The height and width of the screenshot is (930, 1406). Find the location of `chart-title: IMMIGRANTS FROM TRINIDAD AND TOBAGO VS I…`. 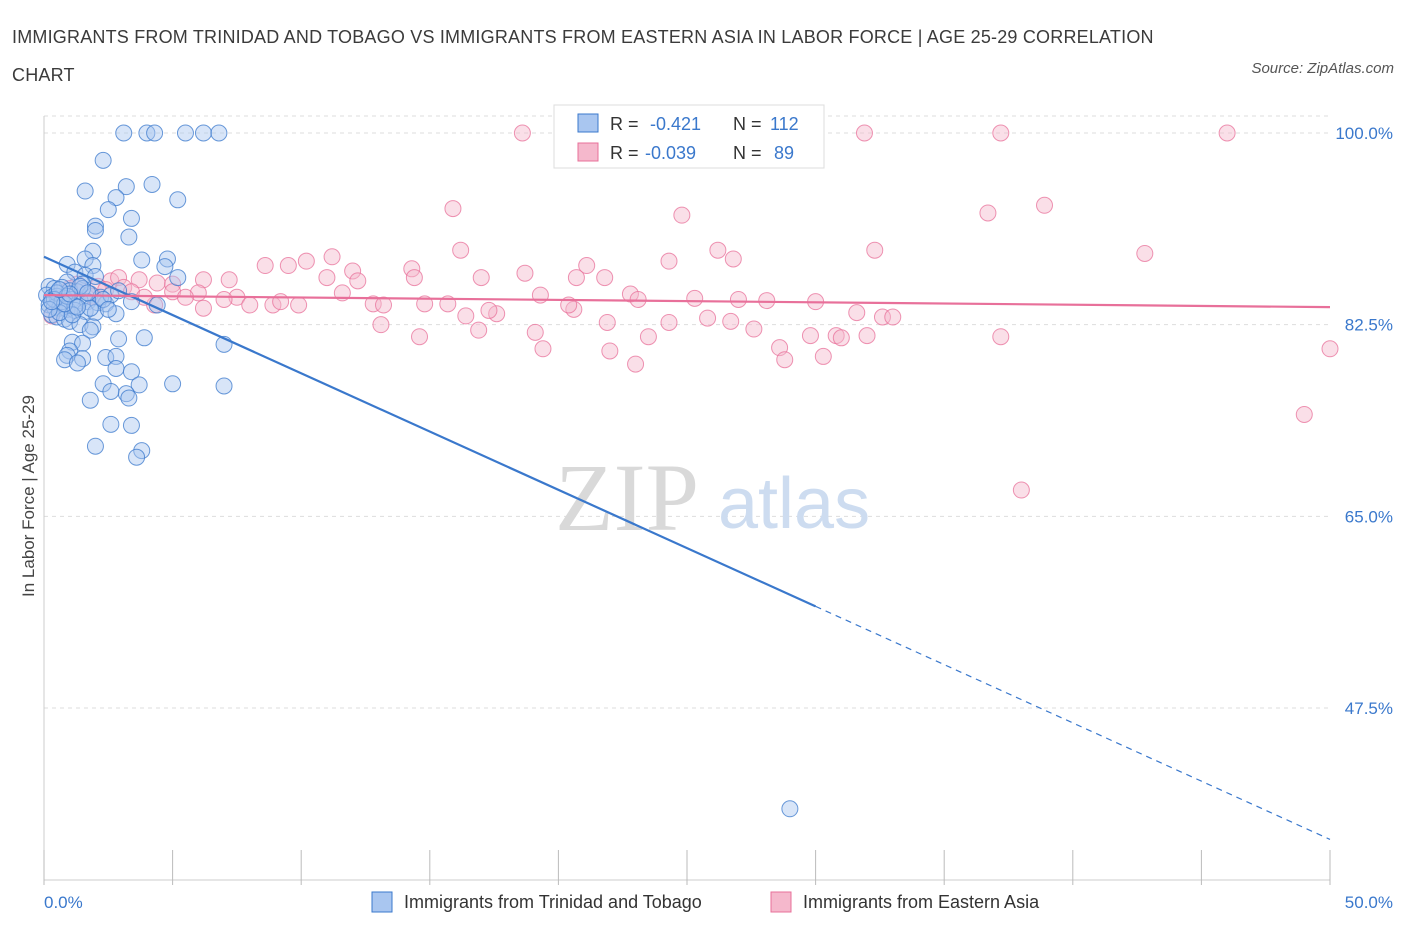

chart-title: IMMIGRANTS FROM TRINIDAD AND TOBAGO VS I… is located at coordinates (583, 56).